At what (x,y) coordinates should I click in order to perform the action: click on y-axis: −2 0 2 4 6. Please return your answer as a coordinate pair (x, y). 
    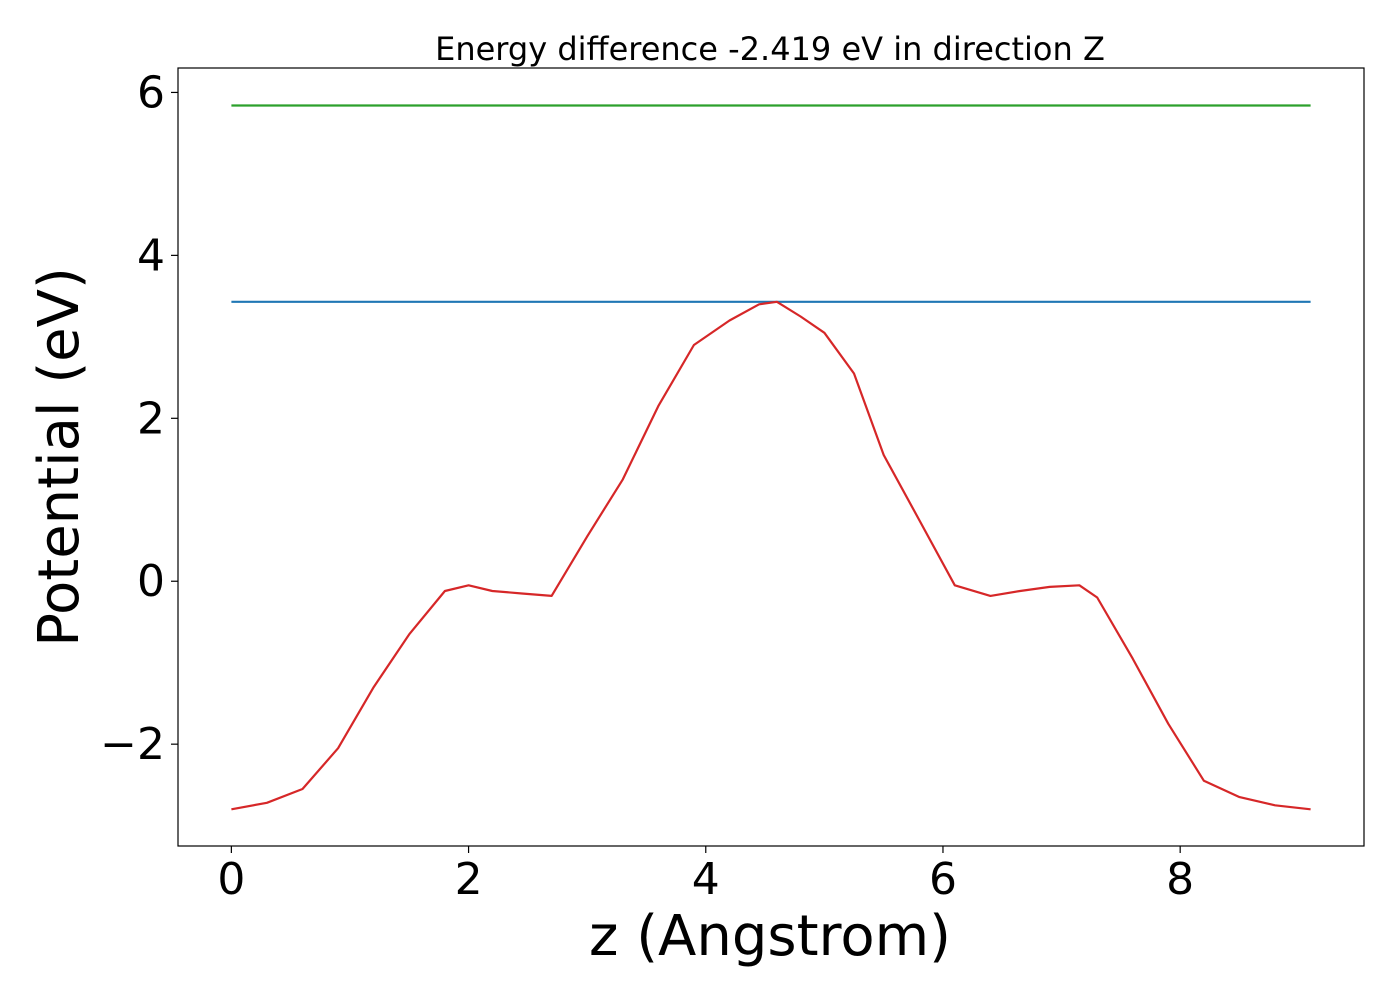
    Looking at the image, I should click on (139, 418).